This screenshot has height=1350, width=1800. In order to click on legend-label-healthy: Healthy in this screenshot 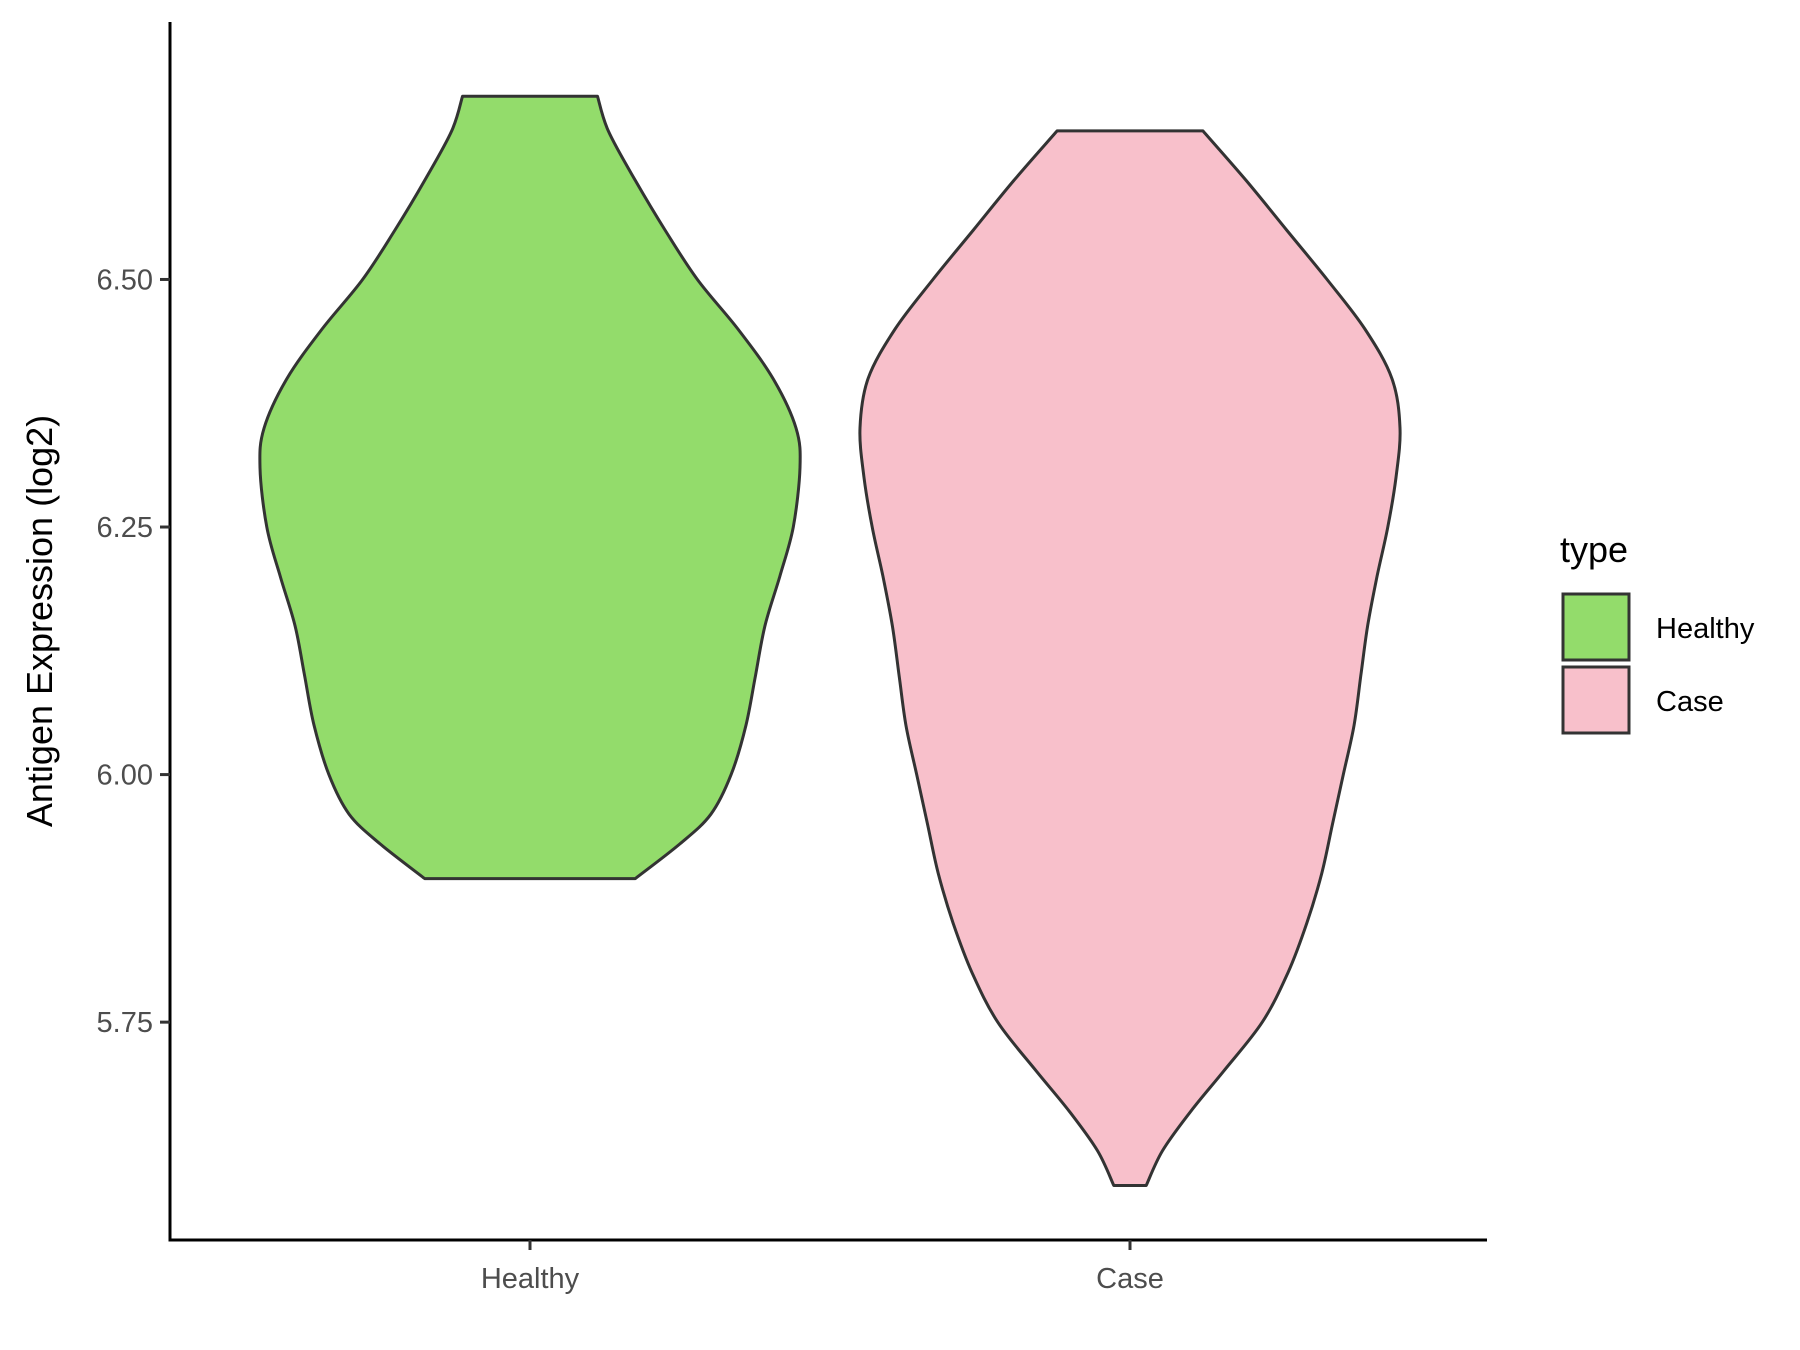, I will do `click(1705, 629)`.